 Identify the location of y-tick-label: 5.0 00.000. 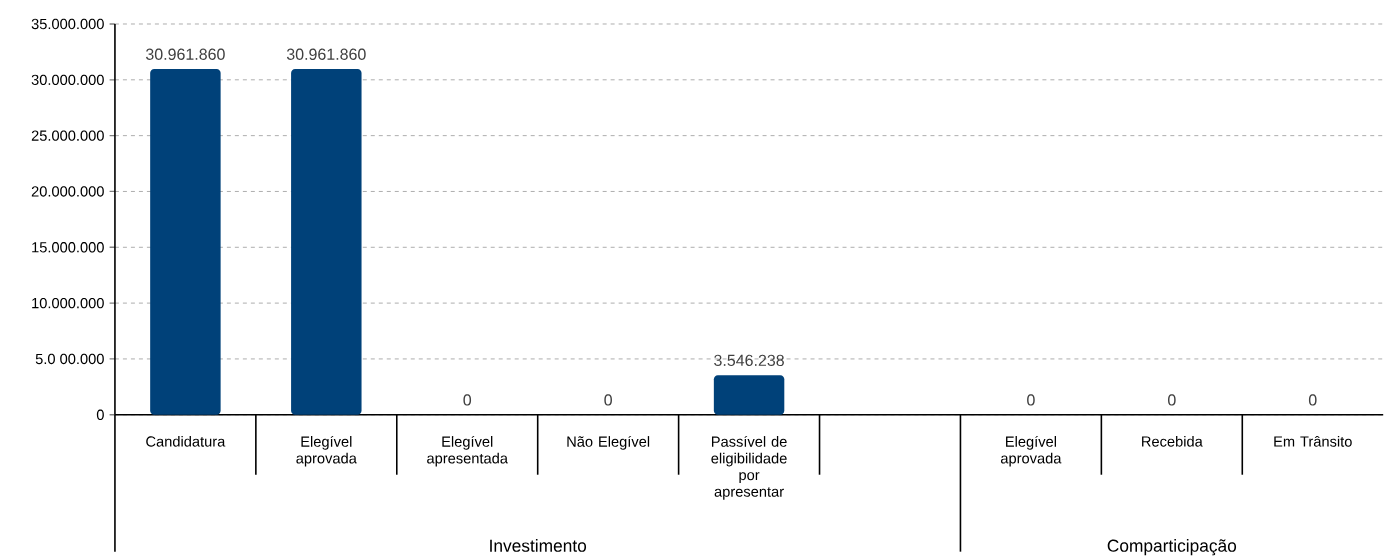
(69, 359).